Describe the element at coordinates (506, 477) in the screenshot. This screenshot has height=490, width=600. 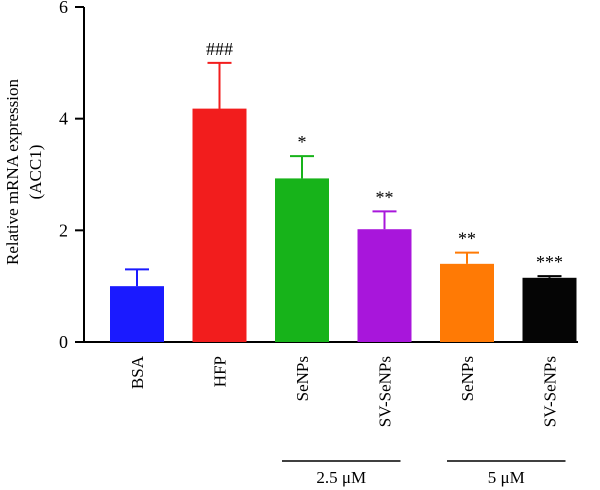
I see `group-label: 5 μM` at that location.